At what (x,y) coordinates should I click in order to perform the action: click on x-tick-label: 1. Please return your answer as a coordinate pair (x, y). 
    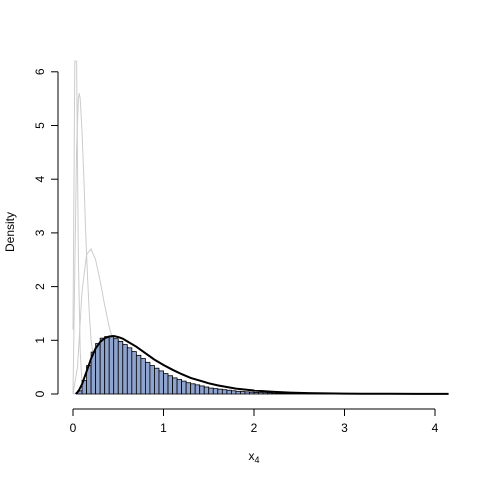
    Looking at the image, I should click on (163, 428).